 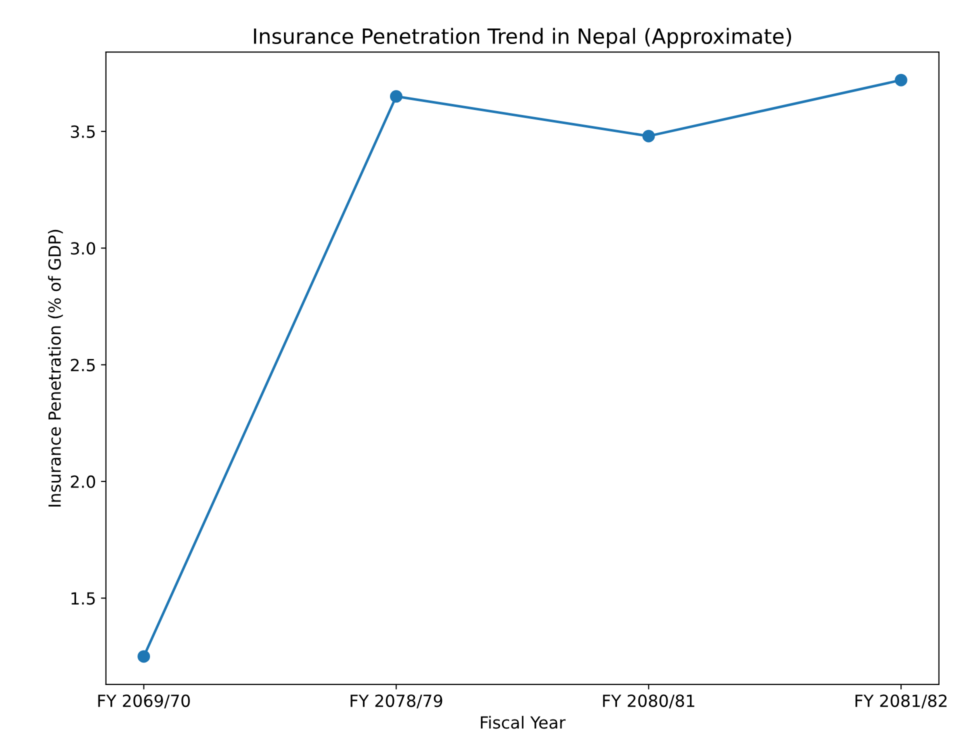 I want to click on x-axis-title: Fiscal Year, so click(x=523, y=722).